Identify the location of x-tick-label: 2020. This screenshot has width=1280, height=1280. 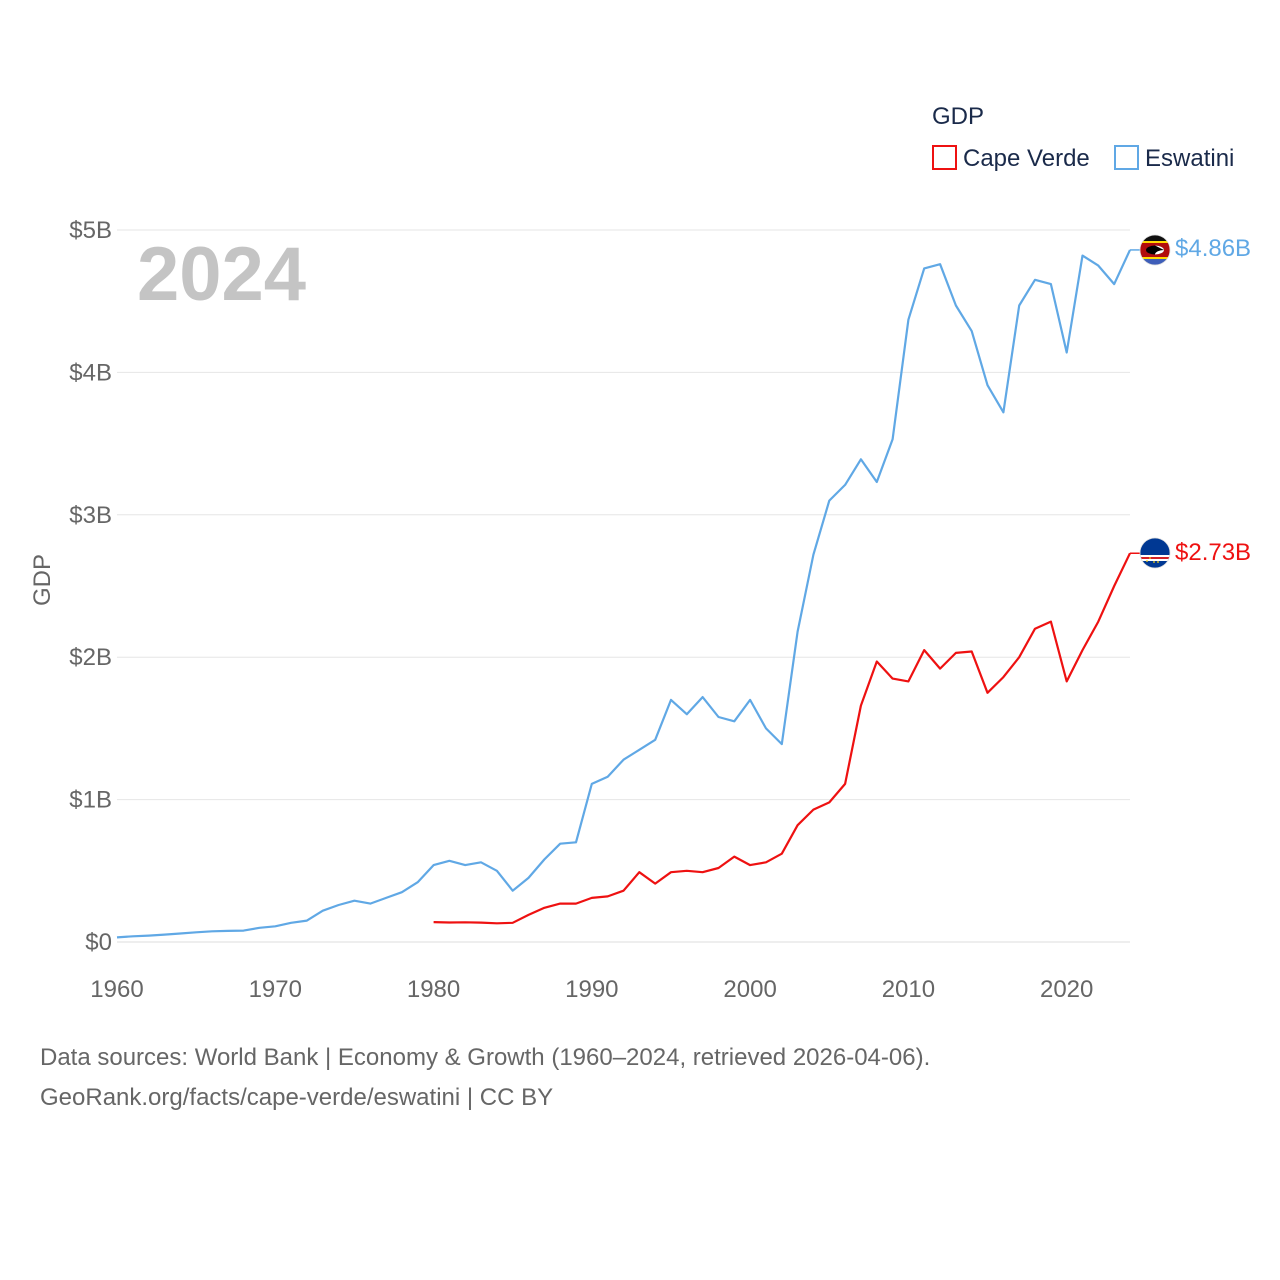
(1066, 989).